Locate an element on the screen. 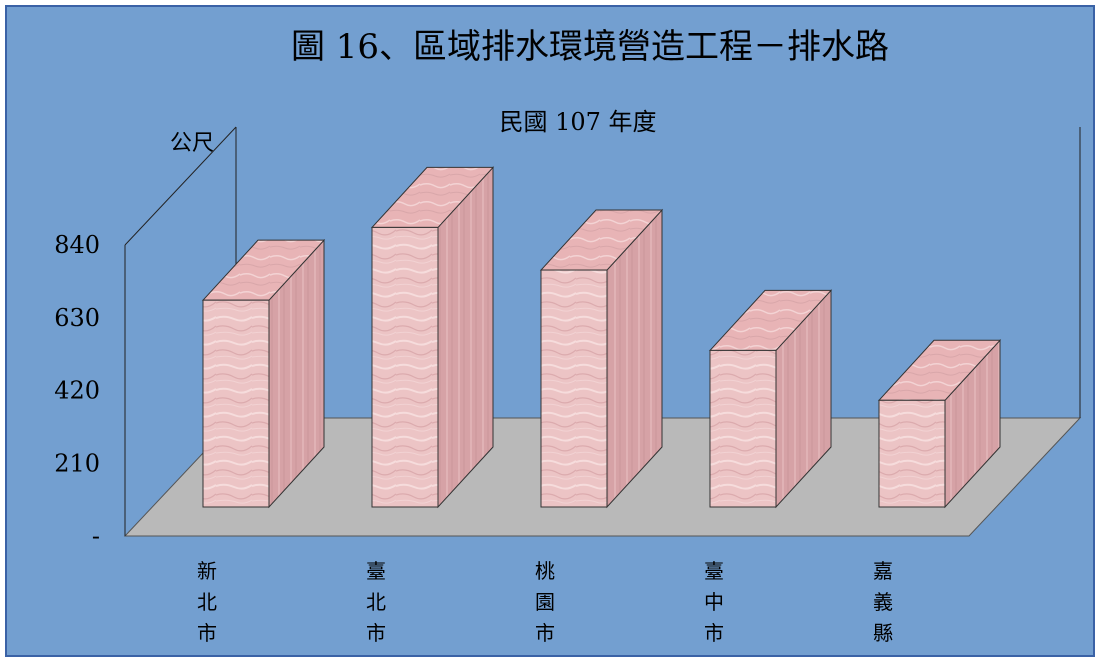 The height and width of the screenshot is (662, 1100). chart-title: 圖 16、區域排水環境營造工程－排水路 is located at coordinates (590, 47).